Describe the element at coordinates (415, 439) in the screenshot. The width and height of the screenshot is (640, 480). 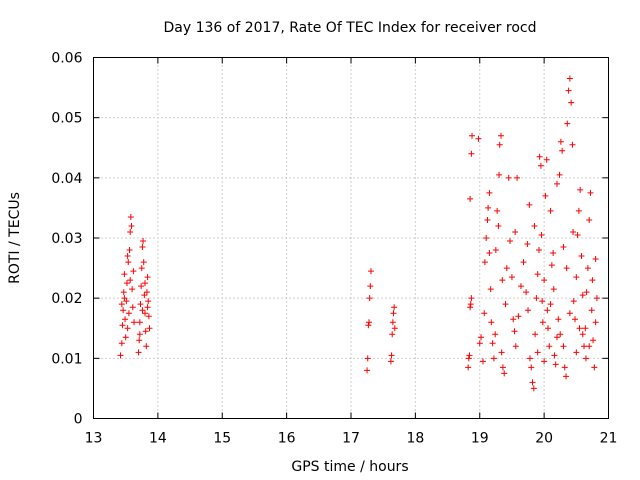
I see `x-tick-label: 18` at that location.